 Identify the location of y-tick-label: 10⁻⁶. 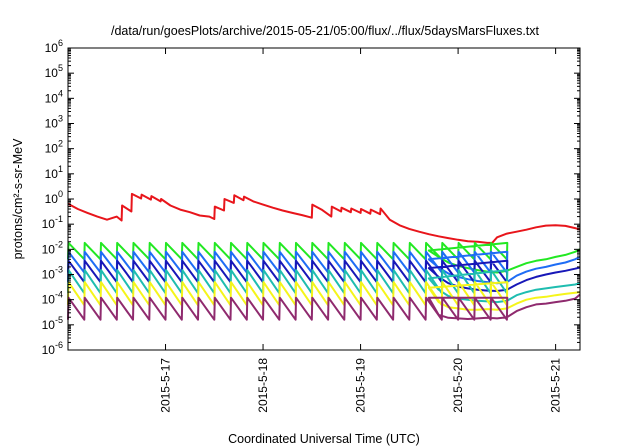
(52, 348).